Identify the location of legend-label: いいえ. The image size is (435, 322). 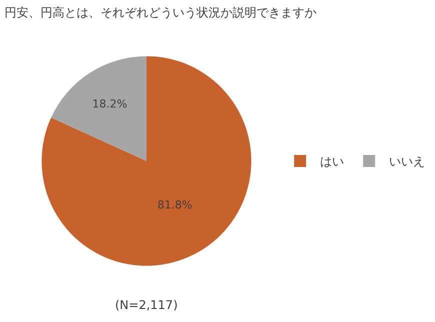
(407, 161).